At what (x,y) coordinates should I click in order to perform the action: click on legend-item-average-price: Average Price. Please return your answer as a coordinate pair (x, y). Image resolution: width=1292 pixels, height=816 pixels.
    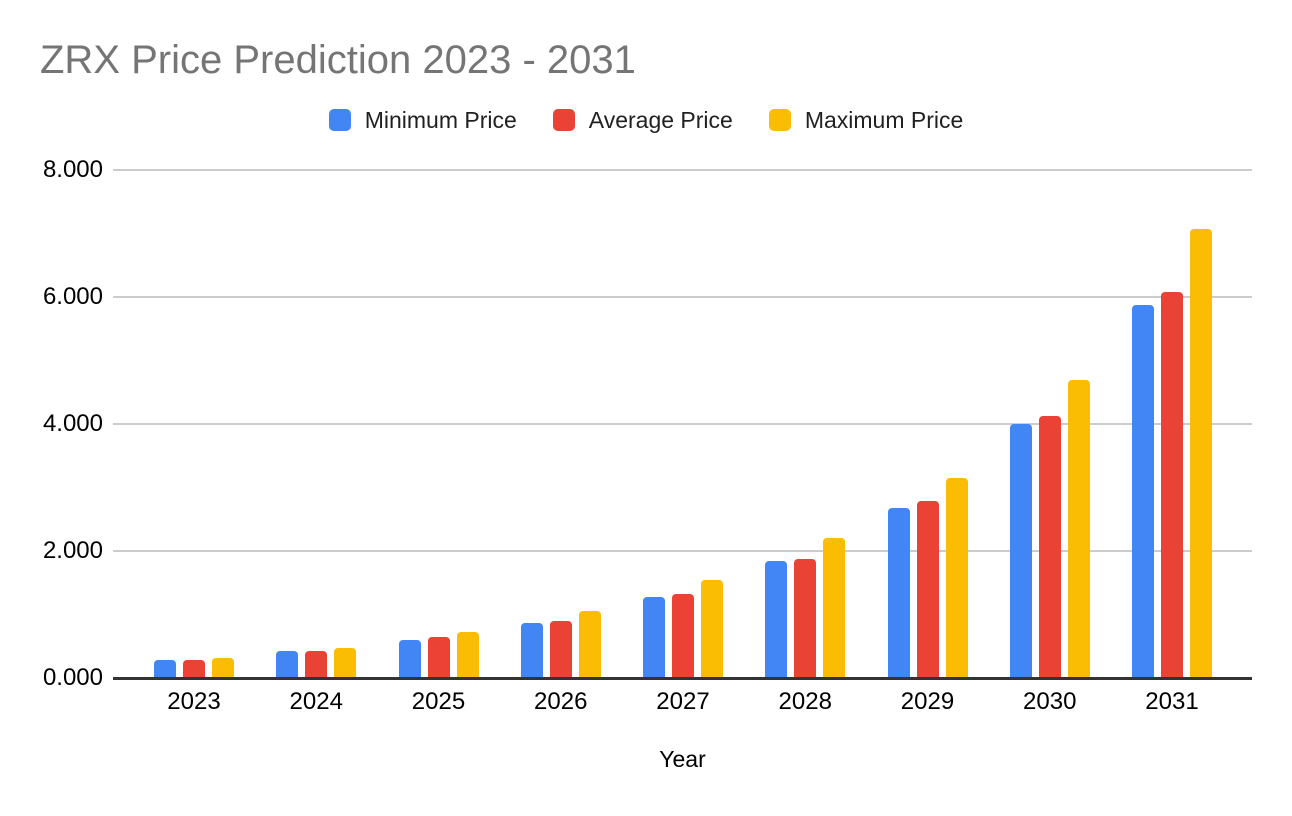
    Looking at the image, I should click on (642, 120).